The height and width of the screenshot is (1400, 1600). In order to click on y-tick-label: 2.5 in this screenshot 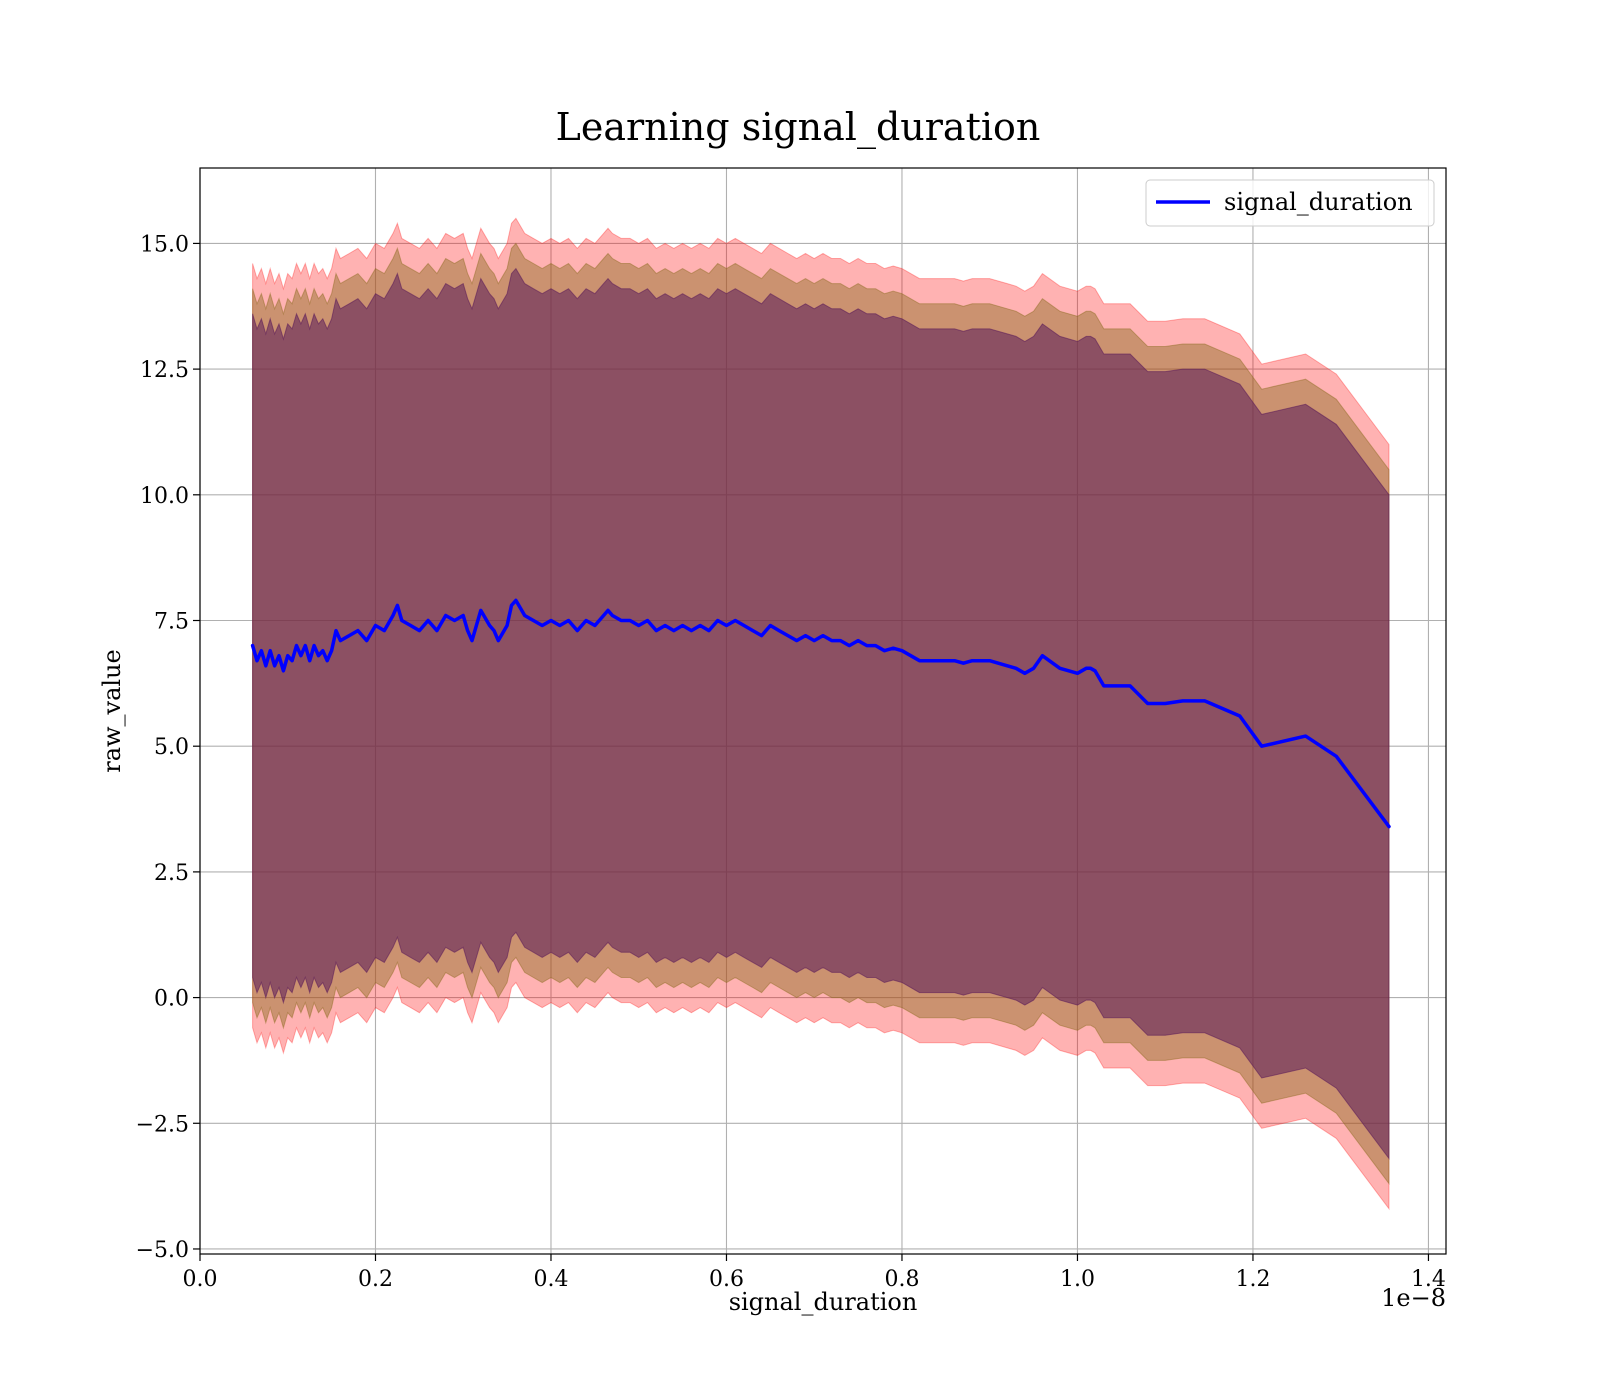, I will do `click(171, 873)`.